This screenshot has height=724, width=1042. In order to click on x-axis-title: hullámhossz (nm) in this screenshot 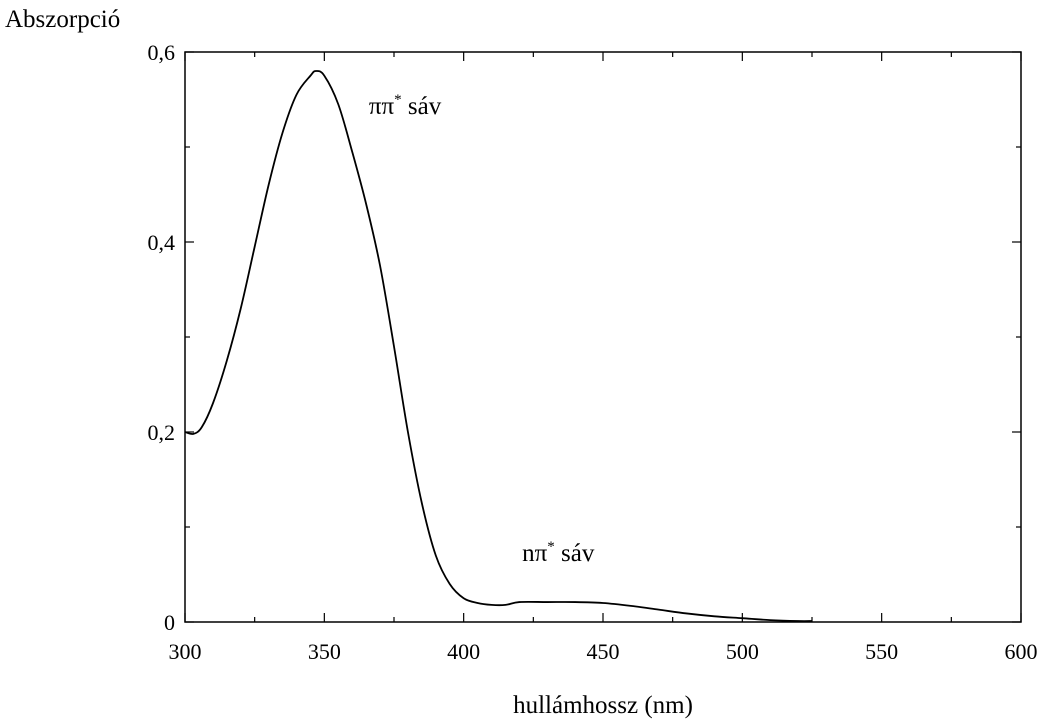, I will do `click(603, 705)`.